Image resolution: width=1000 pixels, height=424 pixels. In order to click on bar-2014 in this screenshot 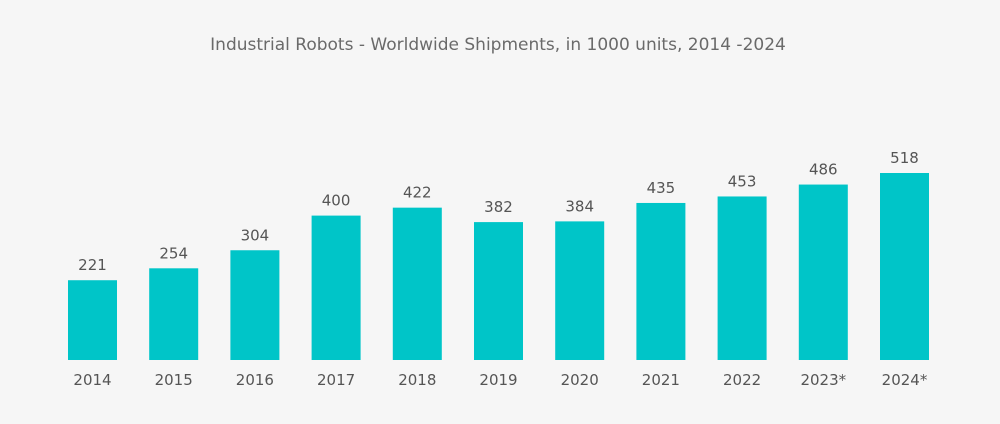, I will do `click(92, 320)`.